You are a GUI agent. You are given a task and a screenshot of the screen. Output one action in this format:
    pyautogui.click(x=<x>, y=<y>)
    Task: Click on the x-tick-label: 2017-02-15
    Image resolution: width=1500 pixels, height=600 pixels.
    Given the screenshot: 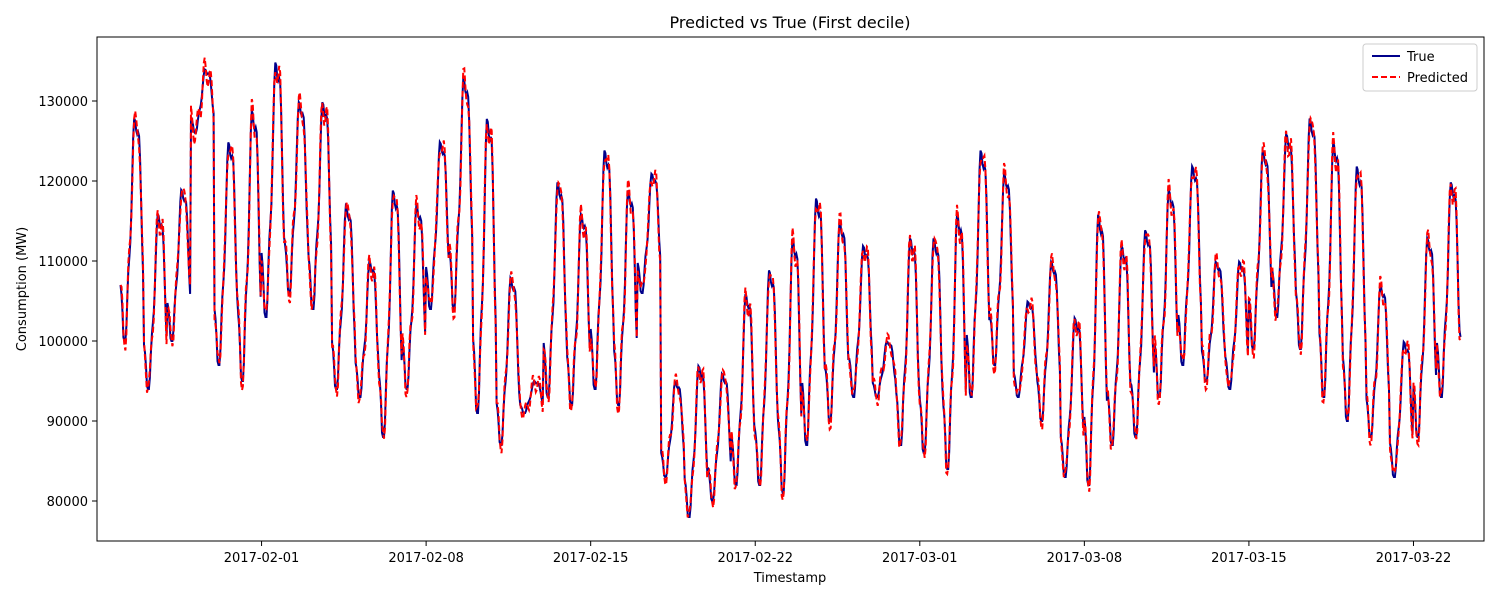 What is the action you would take?
    pyautogui.click(x=591, y=558)
    